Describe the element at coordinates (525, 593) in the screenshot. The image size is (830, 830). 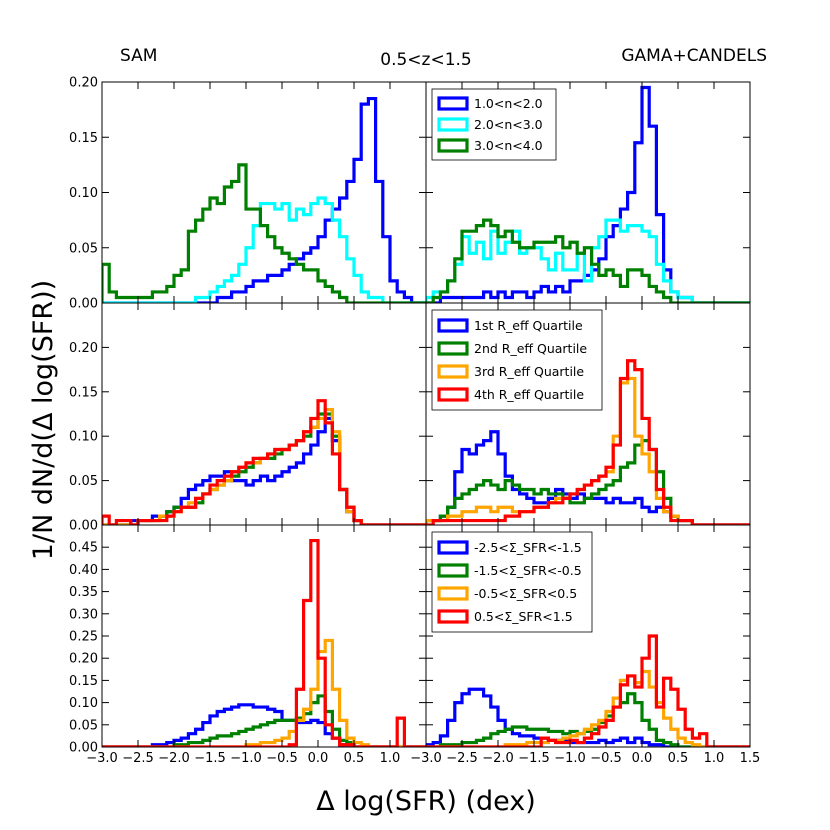
I see `legend-label: -0.5<Σ_SFR<0.5` at that location.